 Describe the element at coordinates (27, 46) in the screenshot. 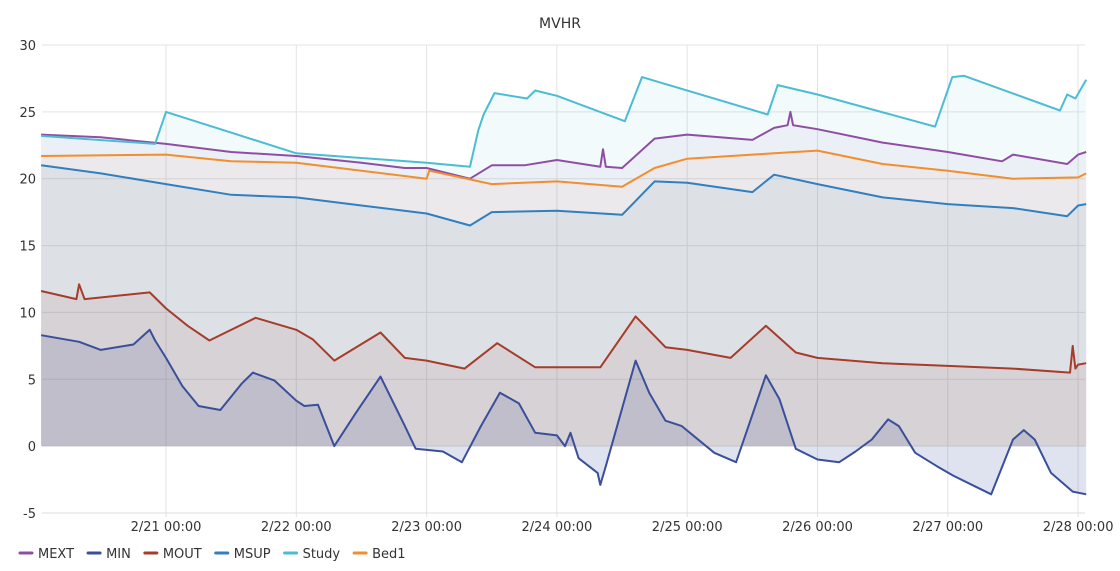

I see `y-tick-label: 30` at that location.